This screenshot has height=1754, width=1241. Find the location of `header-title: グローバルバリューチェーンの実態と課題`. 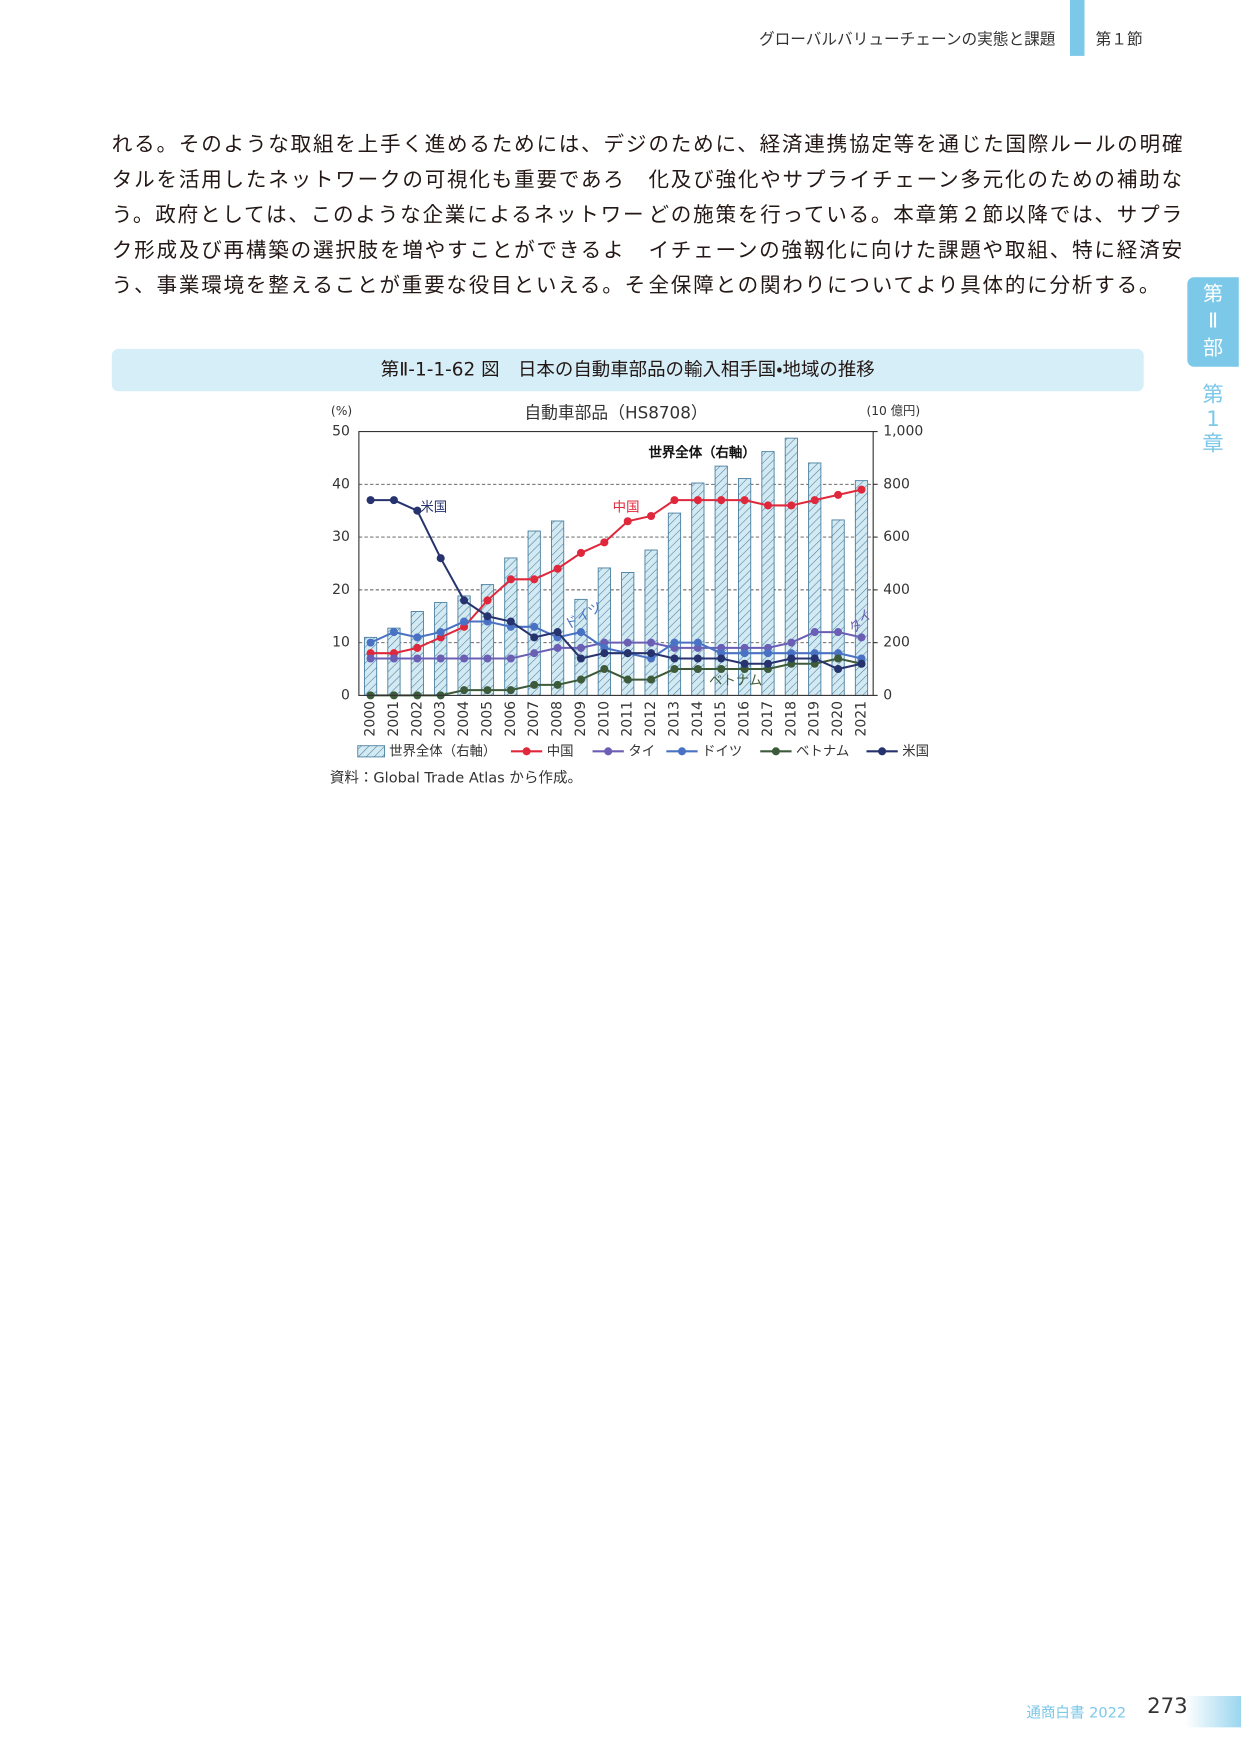

header-title: グローバルバリューチェーンの実態と課題 is located at coordinates (907, 40).